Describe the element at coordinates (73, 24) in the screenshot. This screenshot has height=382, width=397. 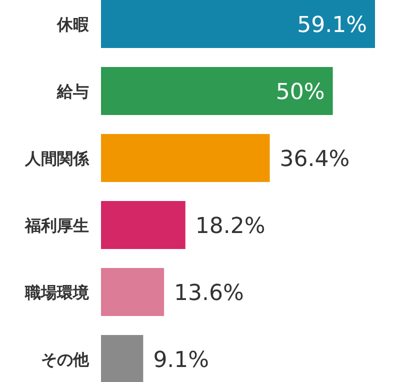
I see `y-tick-label: 休暇` at that location.